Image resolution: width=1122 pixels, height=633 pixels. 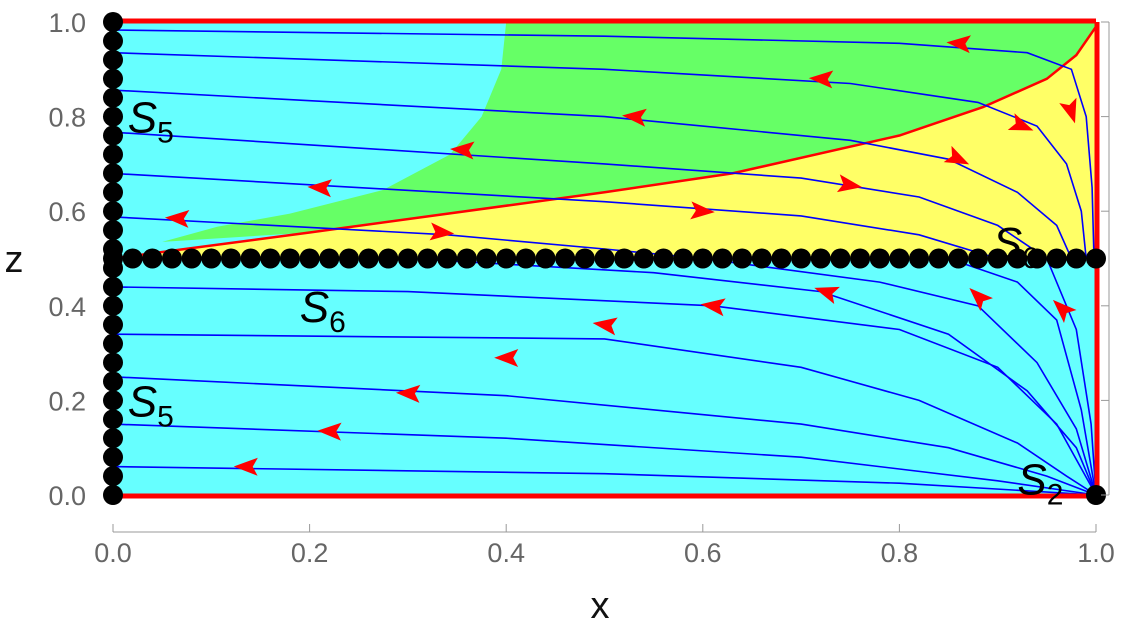 I want to click on x-tick-label: 0.2, so click(x=310, y=553).